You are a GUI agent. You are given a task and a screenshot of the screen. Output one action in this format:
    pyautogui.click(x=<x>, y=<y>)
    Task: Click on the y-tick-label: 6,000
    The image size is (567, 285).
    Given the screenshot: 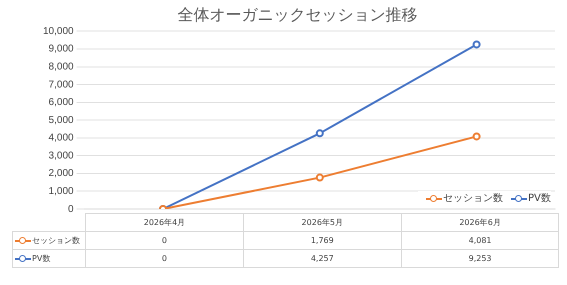 What is the action you would take?
    pyautogui.click(x=61, y=102)
    